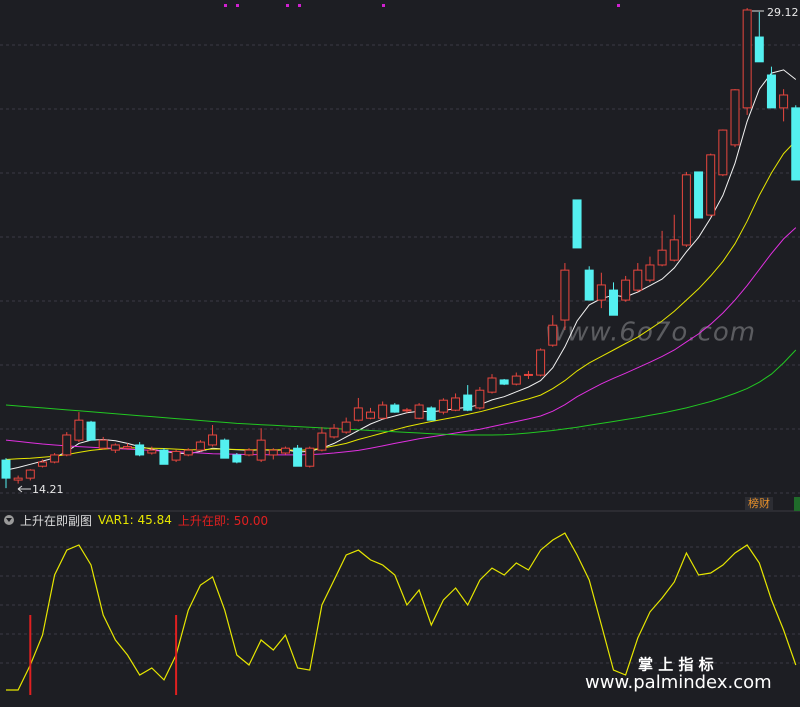  What do you see at coordinates (56, 520) in the screenshot?
I see `sub-title: 上升在即副图` at bounding box center [56, 520].